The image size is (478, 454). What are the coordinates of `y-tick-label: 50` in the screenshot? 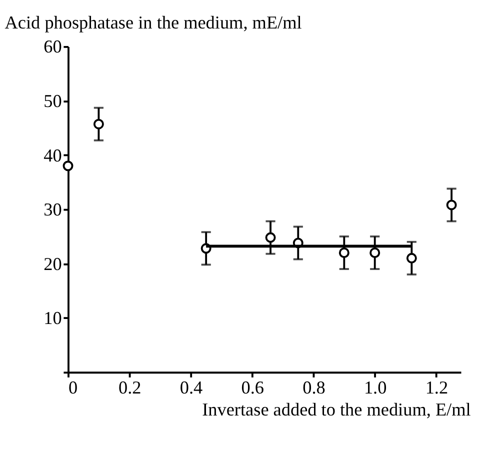 It's located at (53, 100).